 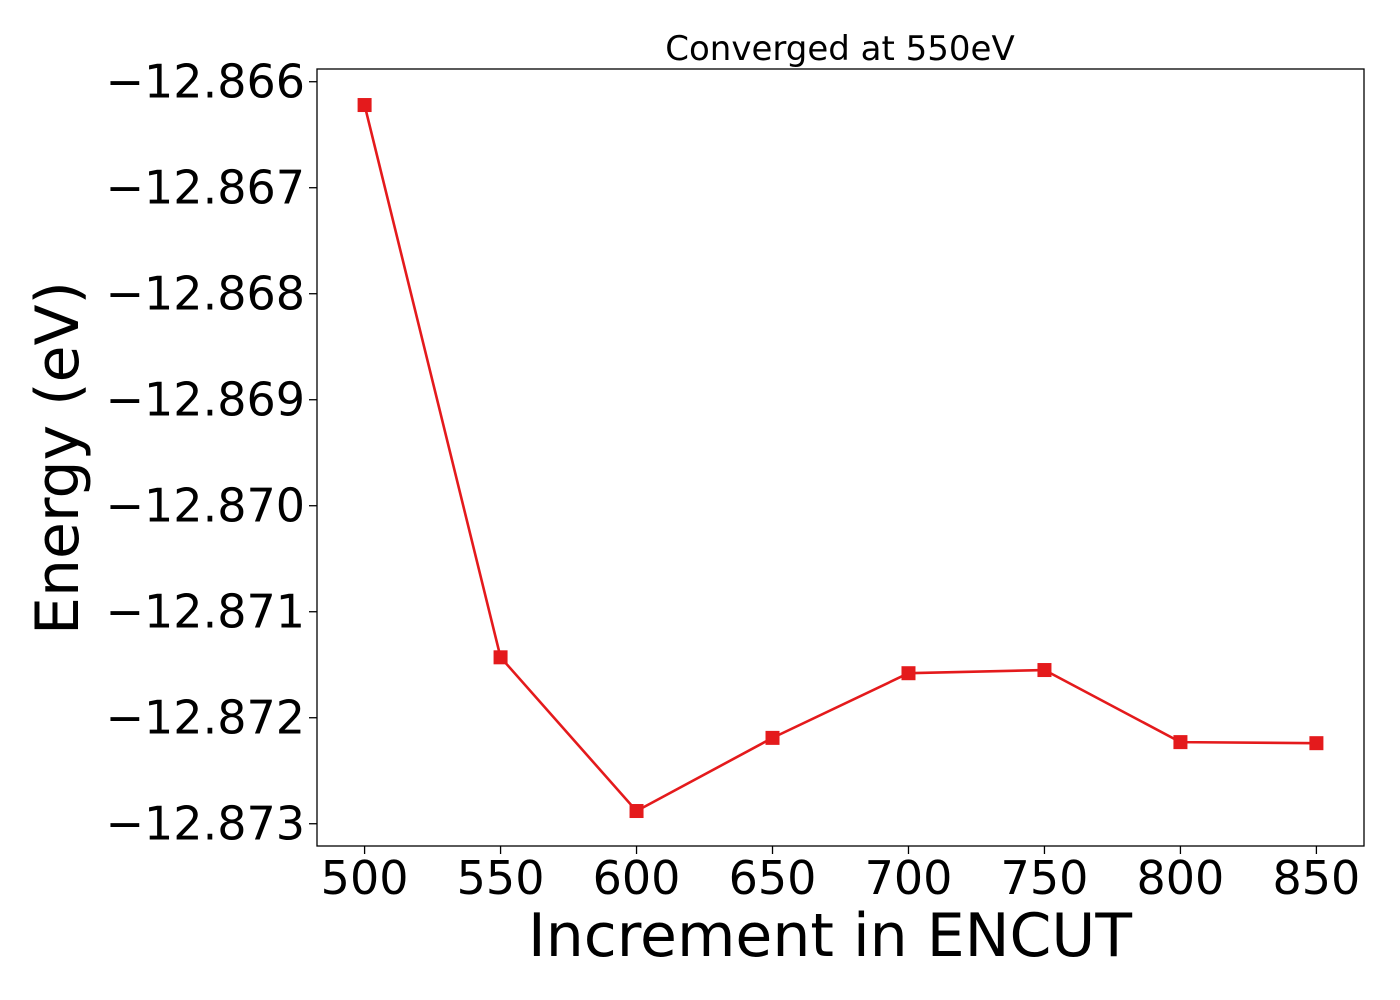 I want to click on y-tick-label: −12.867, so click(x=206, y=188).